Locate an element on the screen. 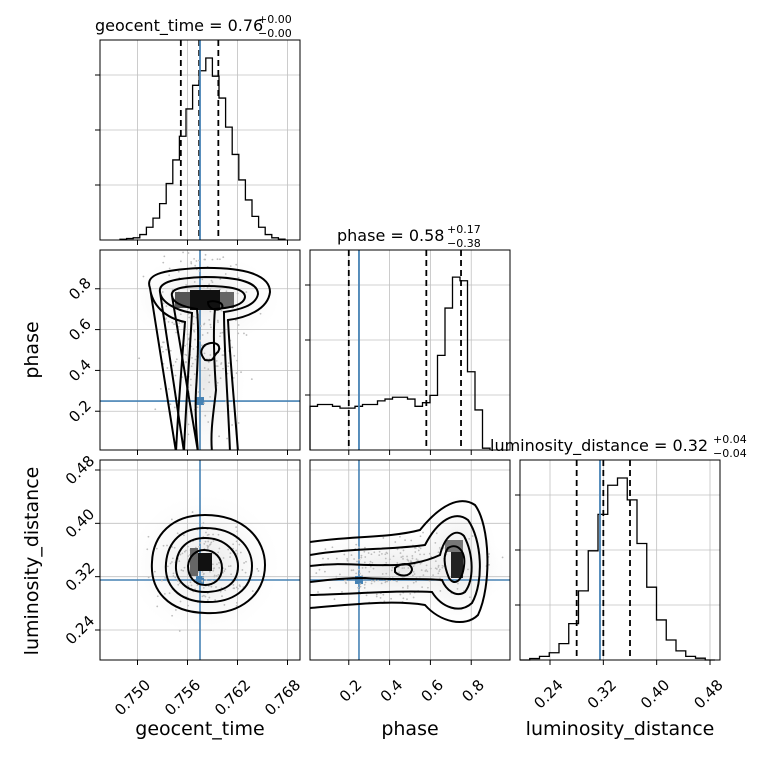  panel-ld-vs-phase-density is located at coordinates (410, 560).